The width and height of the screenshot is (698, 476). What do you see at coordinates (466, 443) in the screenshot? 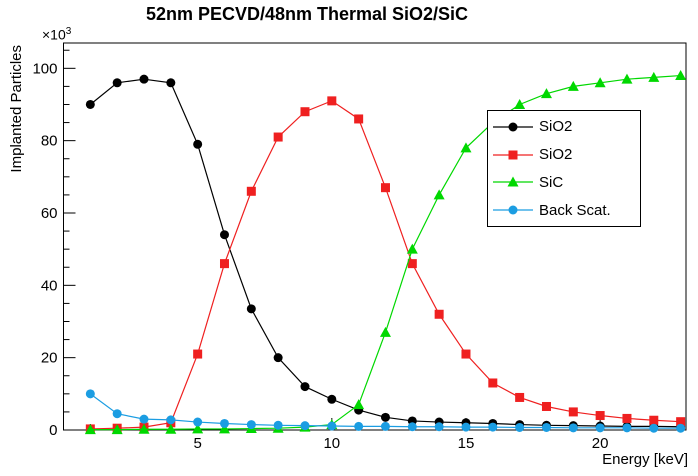
I see `x-tick-label: 15` at bounding box center [466, 443].